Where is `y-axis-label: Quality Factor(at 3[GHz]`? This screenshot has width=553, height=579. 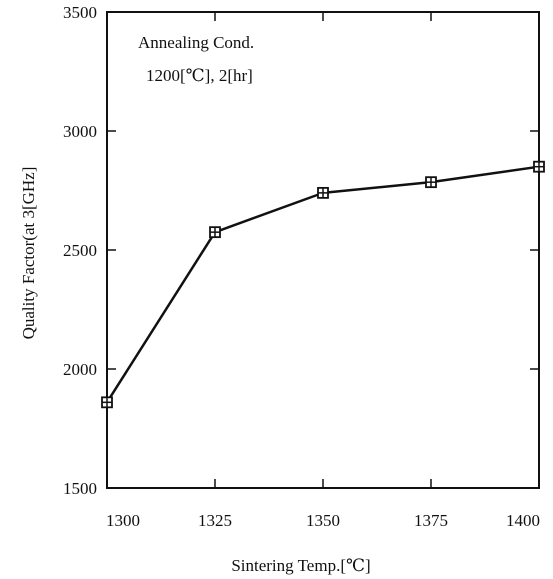 y-axis-label: Quality Factor(at 3[GHz] is located at coordinates (28, 253).